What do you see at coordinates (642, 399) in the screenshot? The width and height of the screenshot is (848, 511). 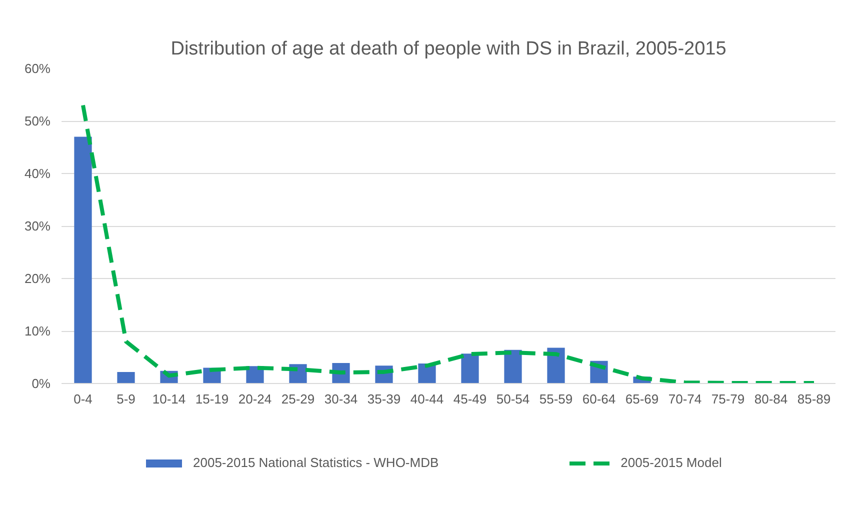 I see `x-tick-label: 65-69` at bounding box center [642, 399].